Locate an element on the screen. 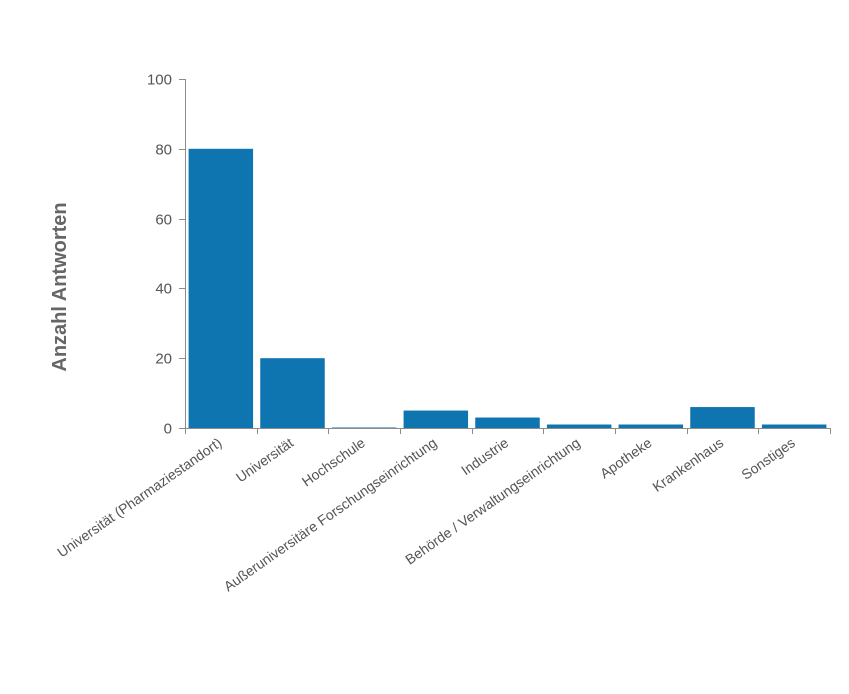 Image resolution: width=849 pixels, height=694 pixels. x-tick-label-4: Industrie is located at coordinates (484, 456).